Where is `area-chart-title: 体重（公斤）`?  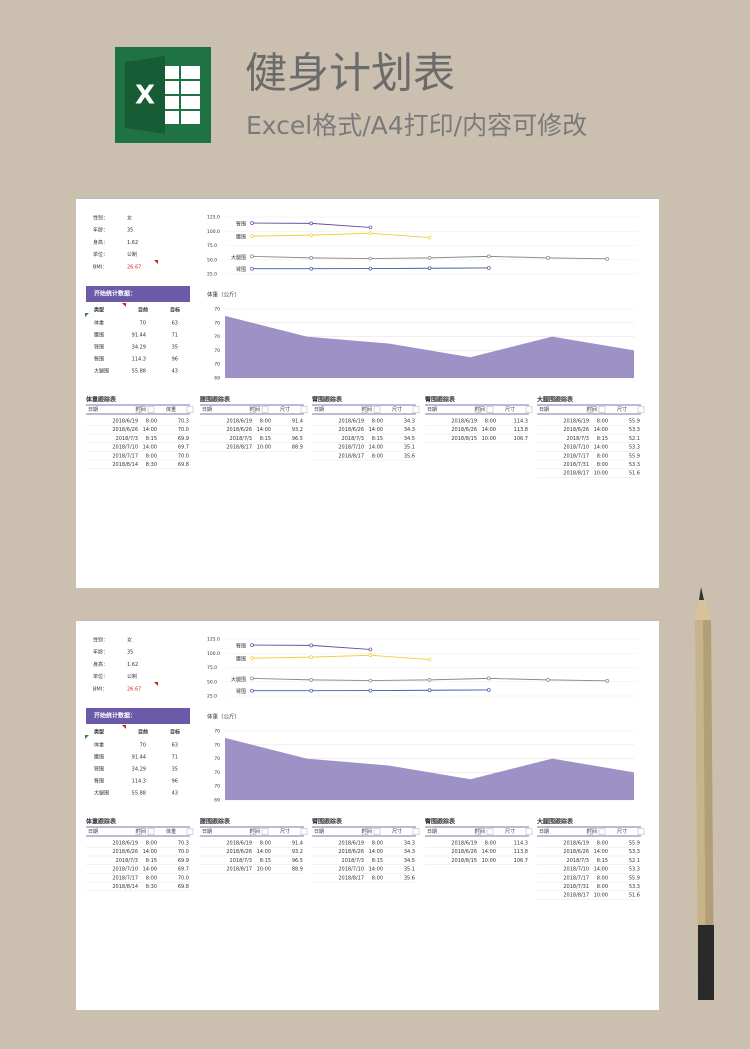
area-chart-title: 体重（公斤） is located at coordinates (223, 295).